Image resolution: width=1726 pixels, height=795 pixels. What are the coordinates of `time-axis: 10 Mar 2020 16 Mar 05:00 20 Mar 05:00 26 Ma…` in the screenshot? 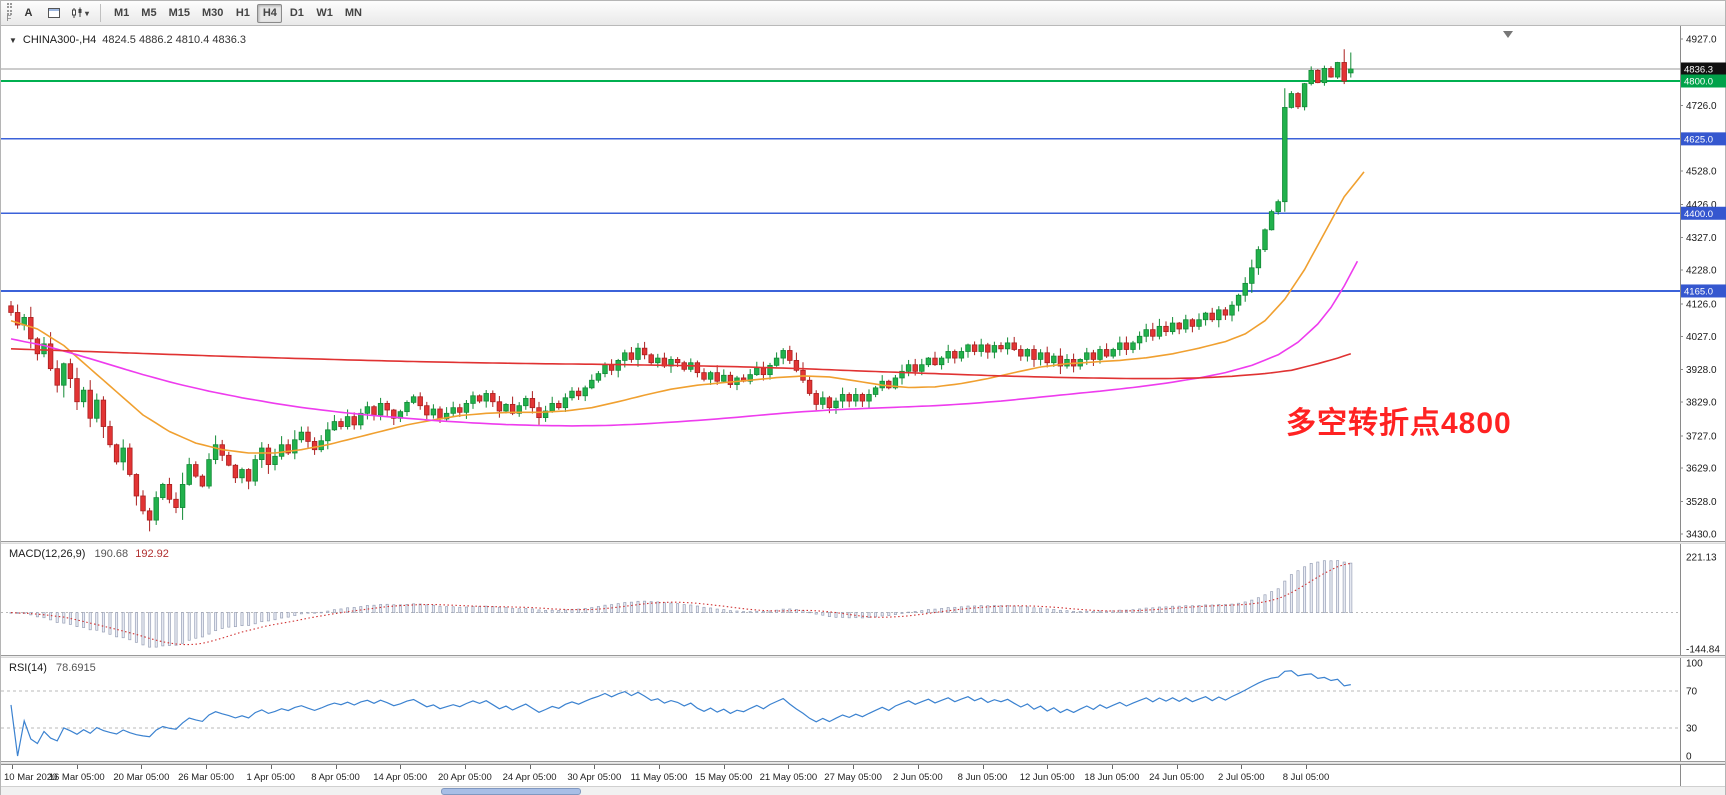 It's located at (863, 775).